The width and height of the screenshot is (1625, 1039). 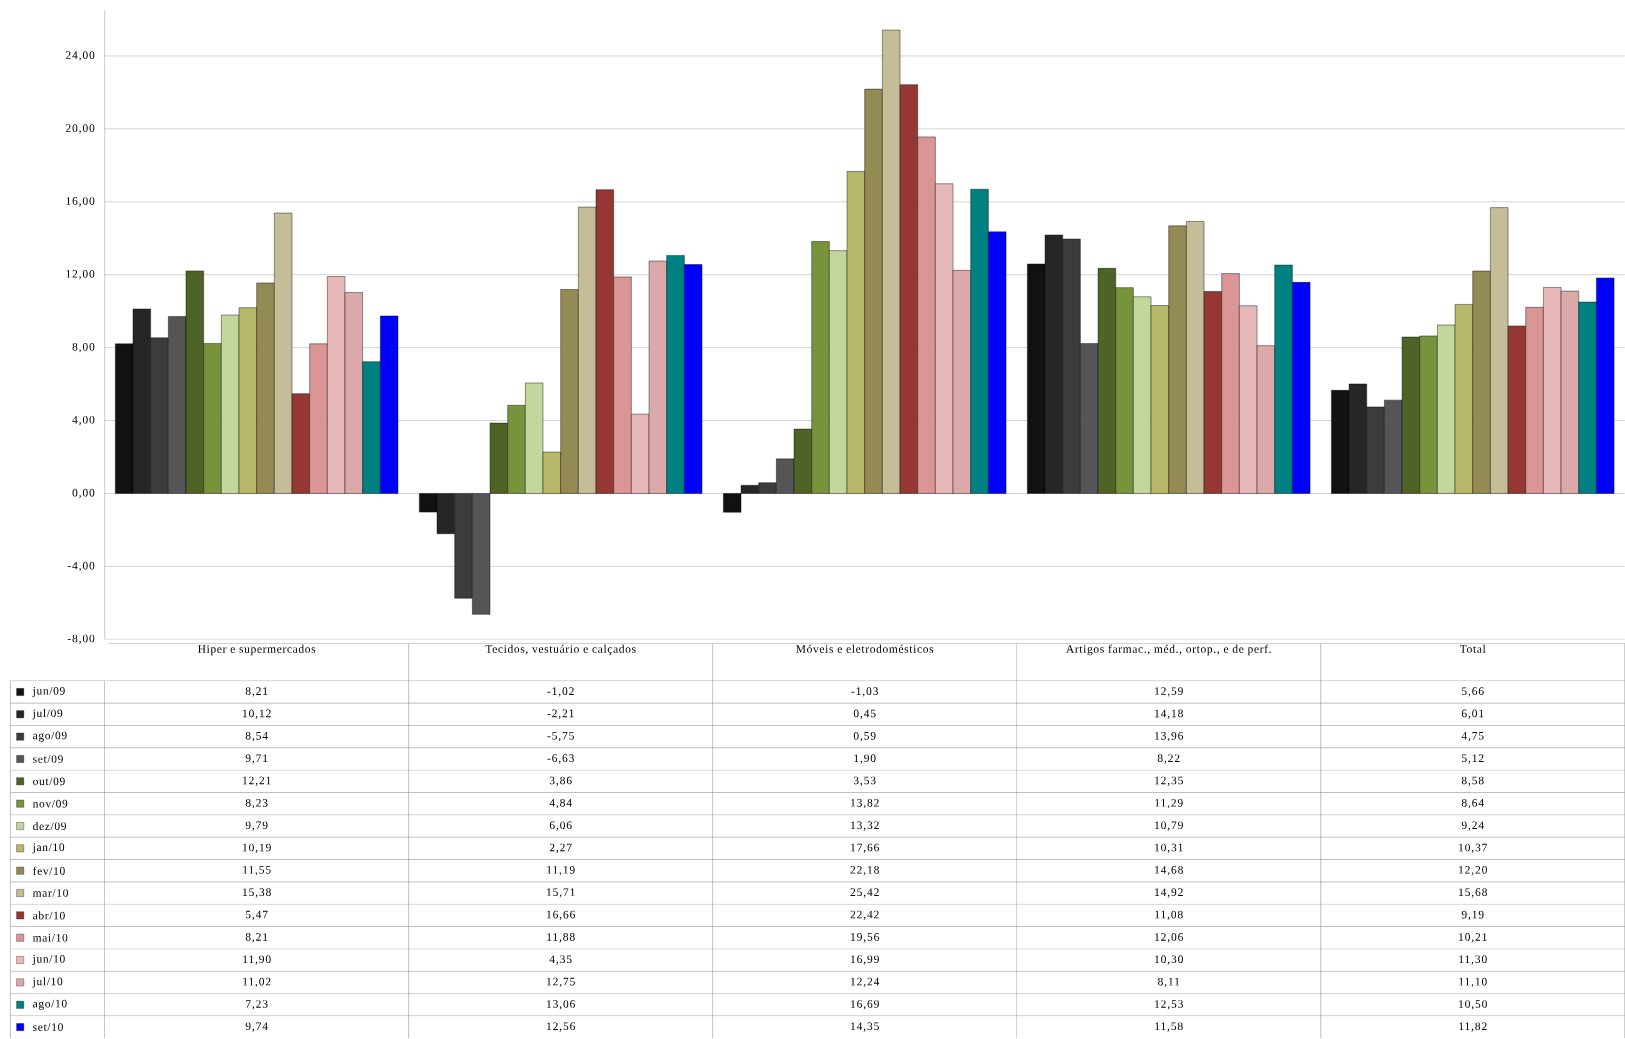 I want to click on data-label: 5,47, so click(x=257, y=915).